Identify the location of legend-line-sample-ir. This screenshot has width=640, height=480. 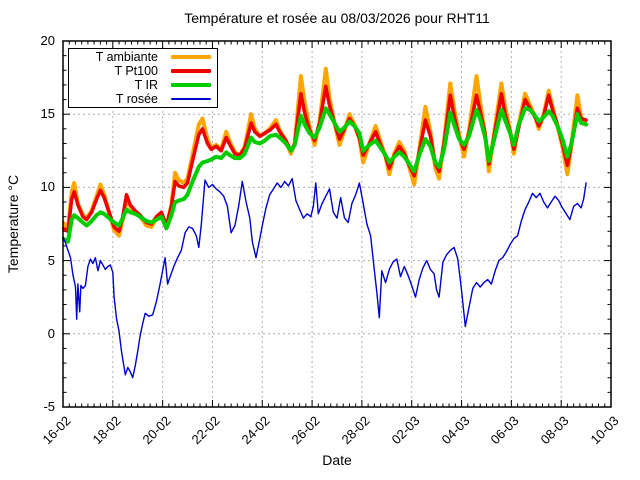
(188, 85).